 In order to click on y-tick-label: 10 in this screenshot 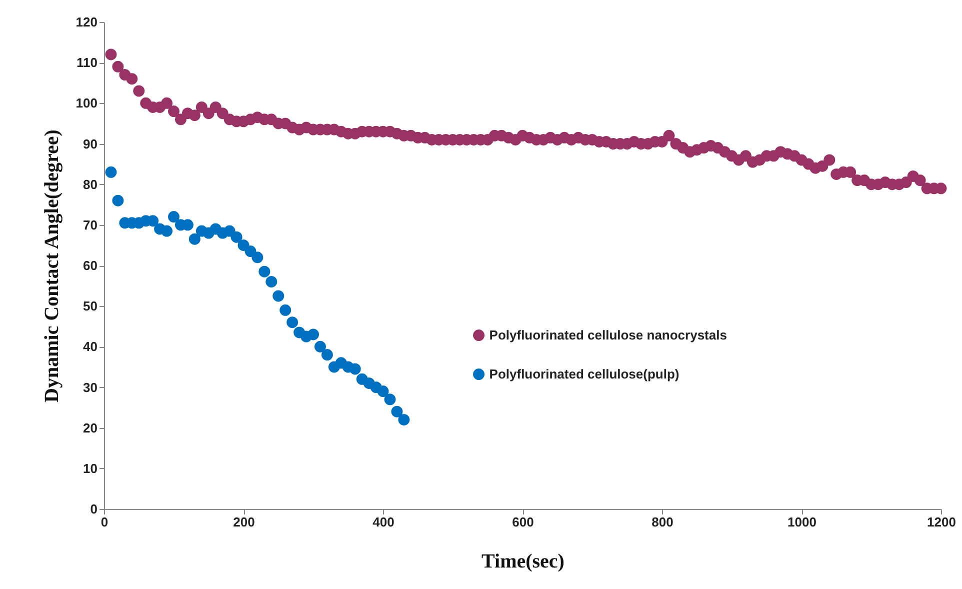, I will do `click(90, 468)`.